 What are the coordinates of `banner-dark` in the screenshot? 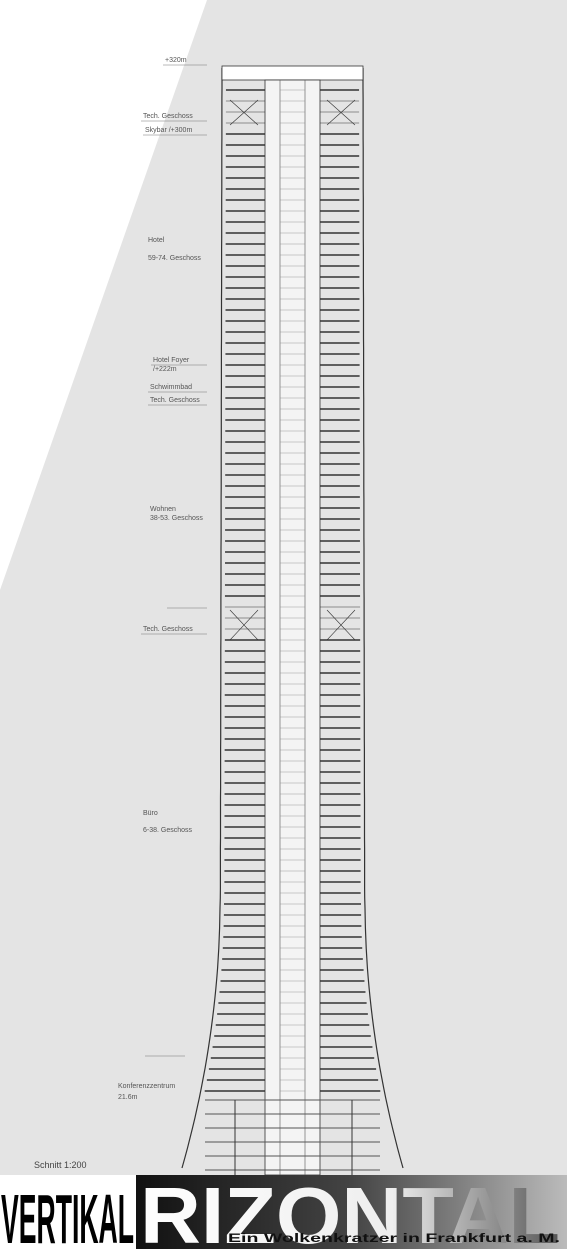 It's located at (351, 1212).